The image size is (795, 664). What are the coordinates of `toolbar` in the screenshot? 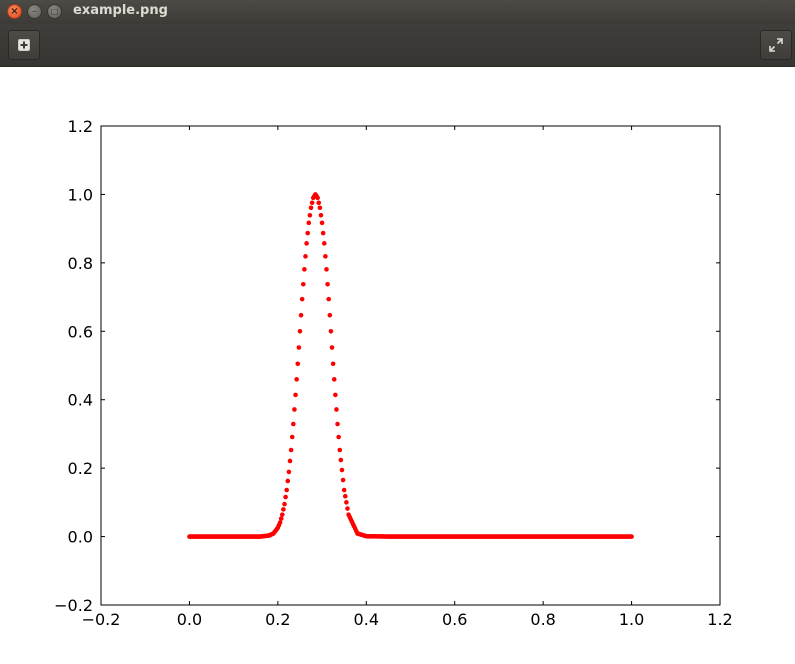 It's located at (397, 45).